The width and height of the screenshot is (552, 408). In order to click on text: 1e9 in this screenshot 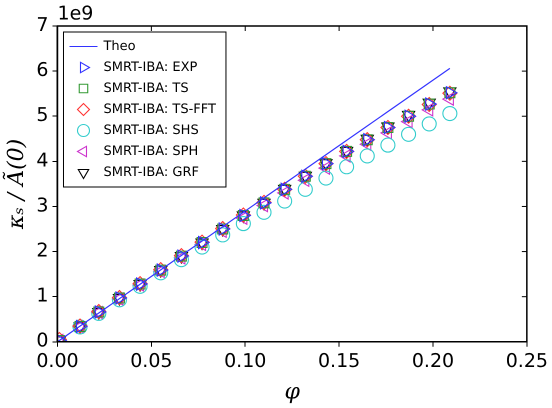, I will do `click(75, 13)`.